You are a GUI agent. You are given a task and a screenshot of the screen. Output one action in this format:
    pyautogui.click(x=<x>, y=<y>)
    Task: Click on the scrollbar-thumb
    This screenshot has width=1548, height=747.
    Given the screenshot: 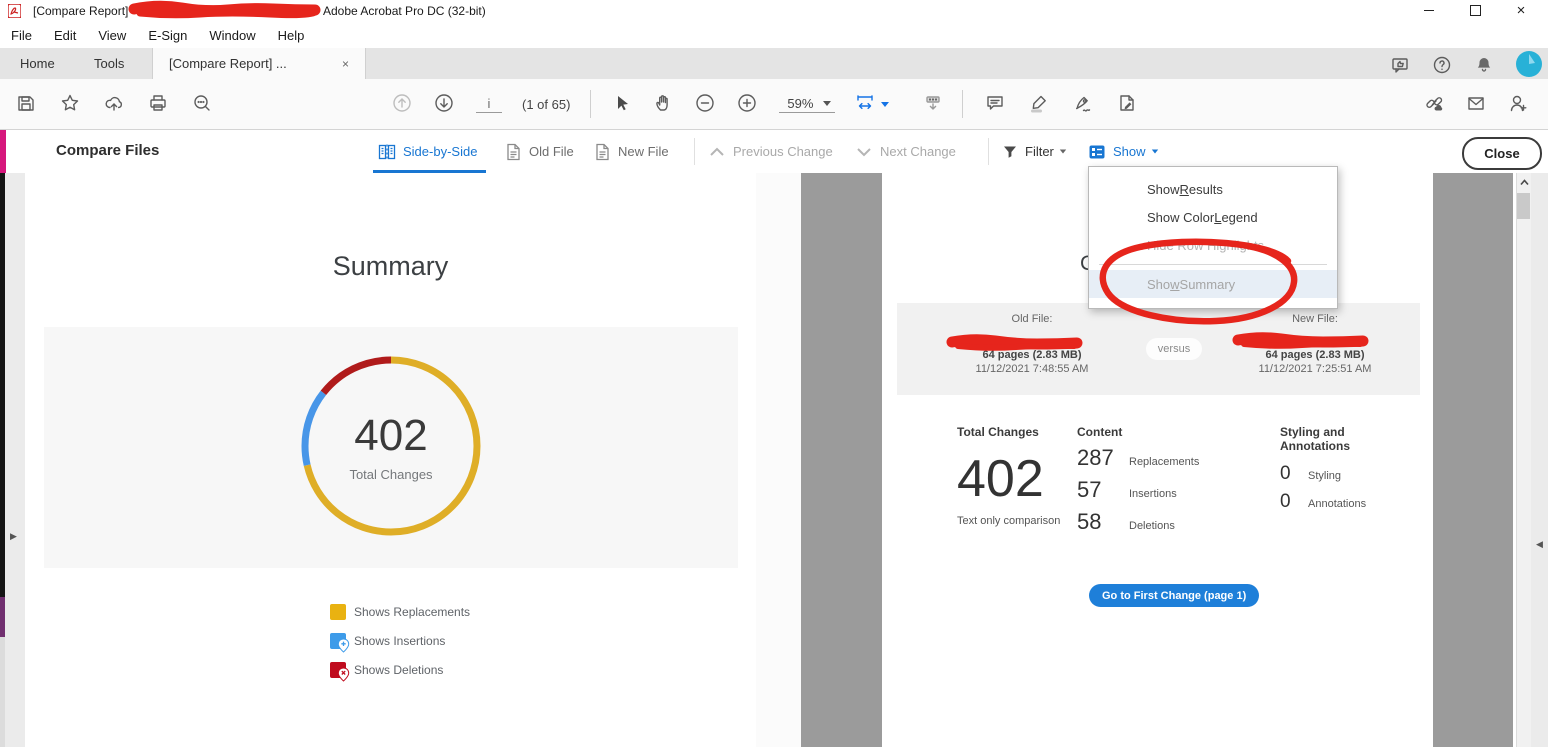 What is the action you would take?
    pyautogui.click(x=1523, y=206)
    